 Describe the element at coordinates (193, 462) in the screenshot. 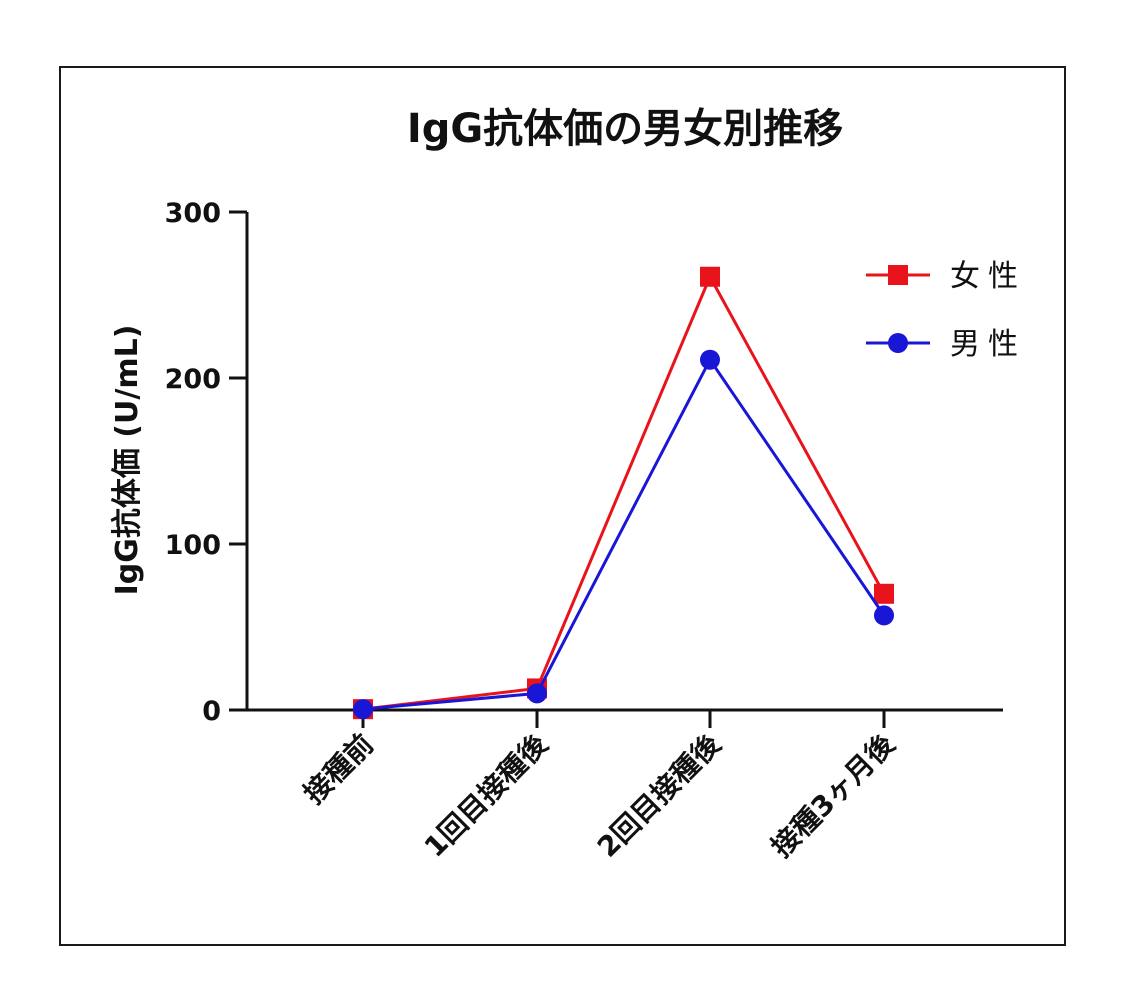

I see `y-ticks: 0 100 200 300` at that location.